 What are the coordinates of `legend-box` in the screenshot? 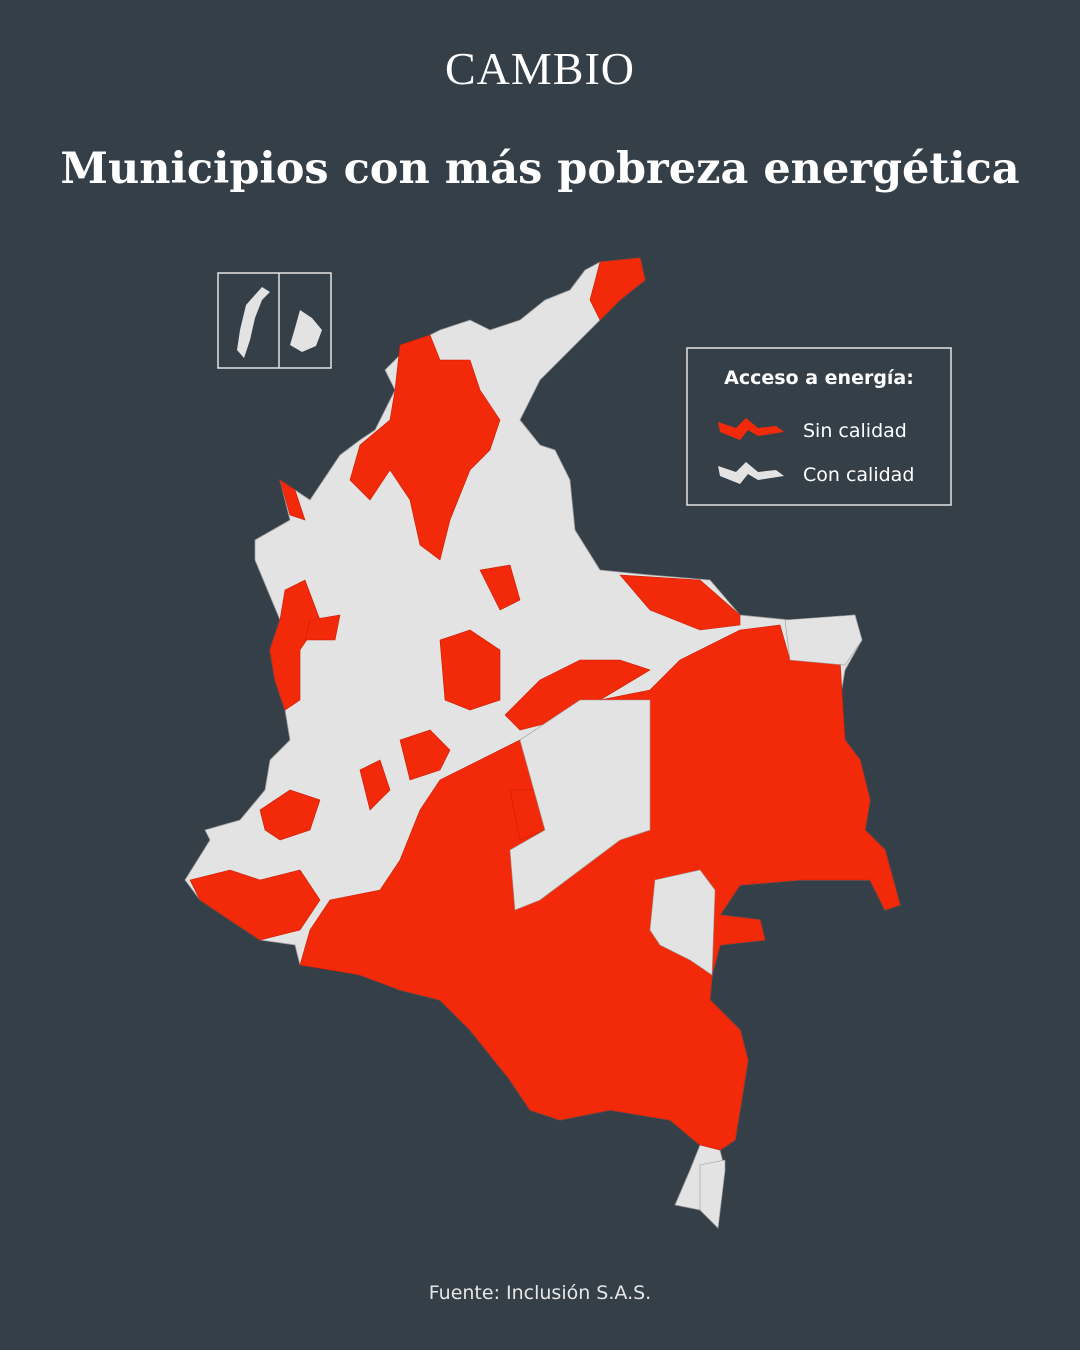 It's located at (819, 426).